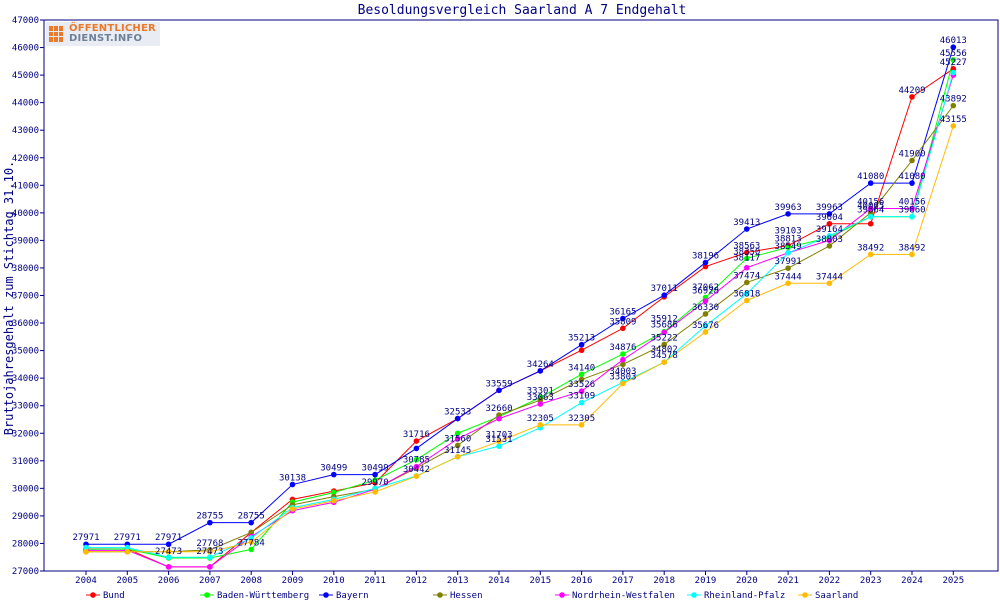  I want to click on value-label-63: 38803, so click(829, 240).